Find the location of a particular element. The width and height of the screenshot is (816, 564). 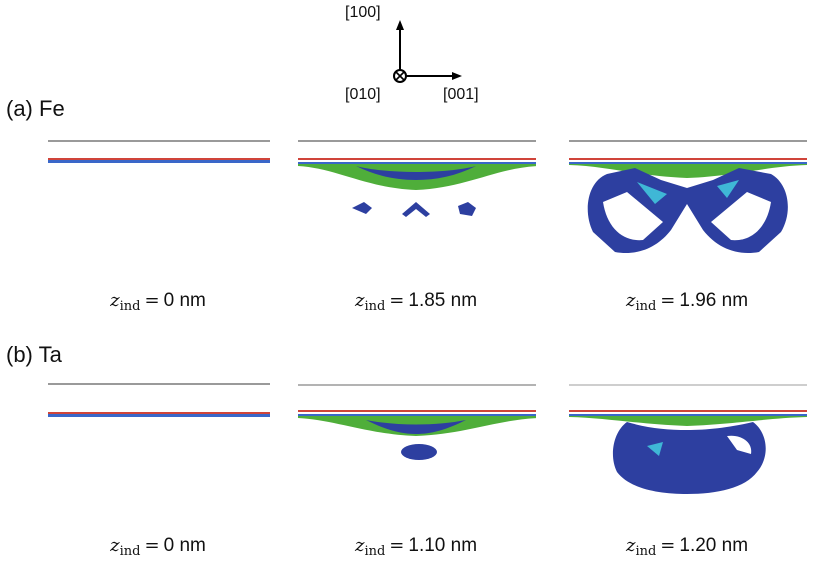

caption-value: 1.85 nm is located at coordinates (443, 300).